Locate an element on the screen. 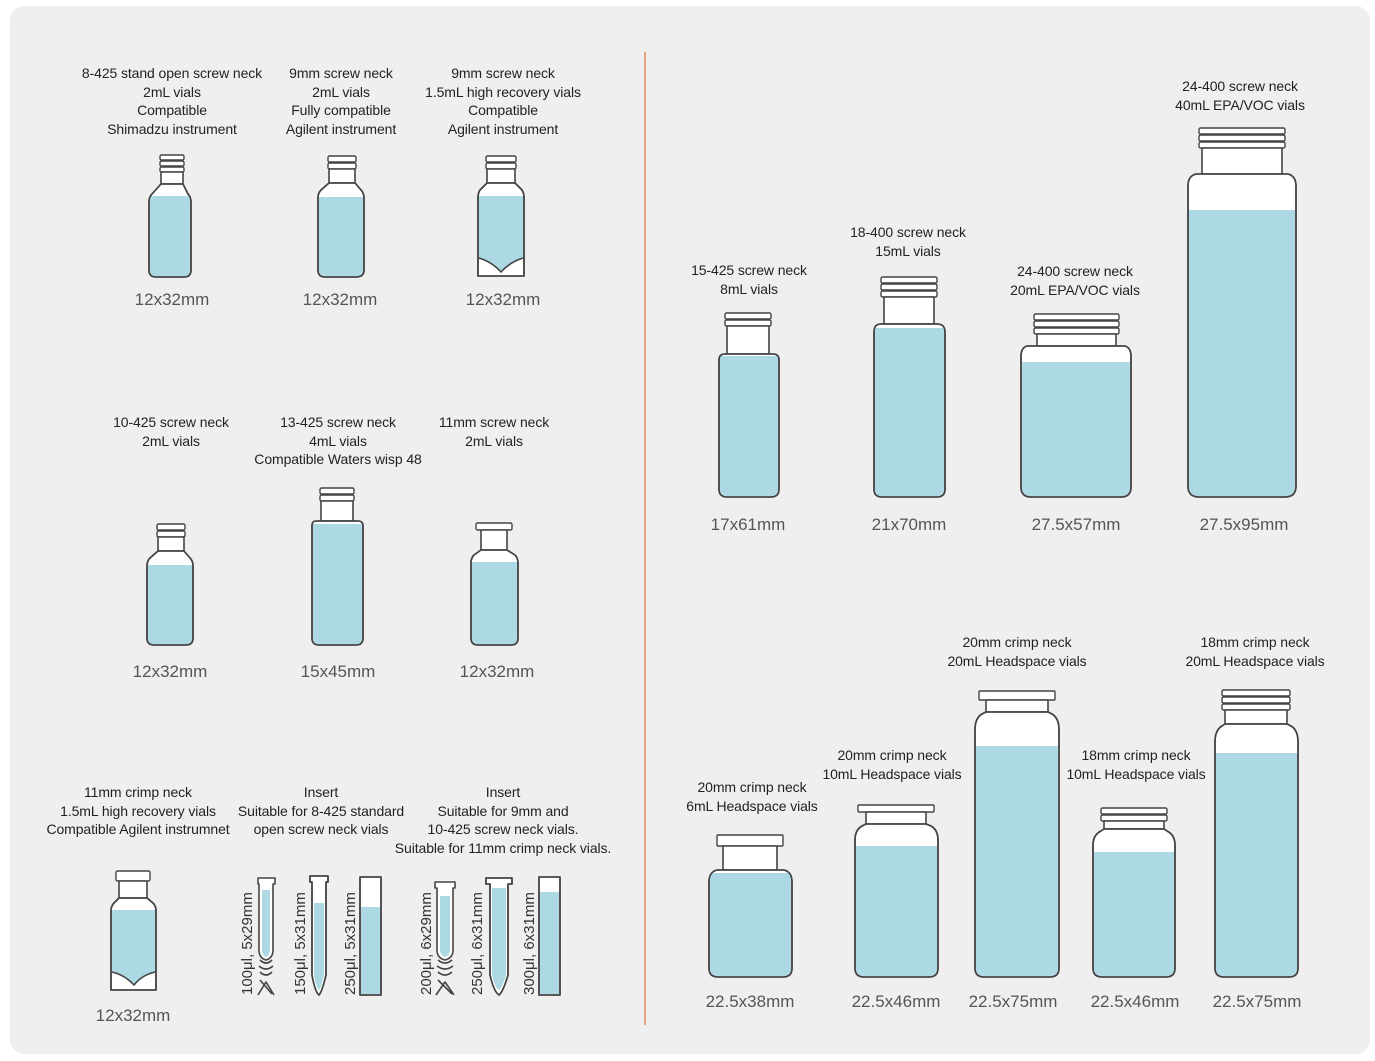  vial-description: 20mm crimp neck 20mL Headspace vials is located at coordinates (1017, 651).